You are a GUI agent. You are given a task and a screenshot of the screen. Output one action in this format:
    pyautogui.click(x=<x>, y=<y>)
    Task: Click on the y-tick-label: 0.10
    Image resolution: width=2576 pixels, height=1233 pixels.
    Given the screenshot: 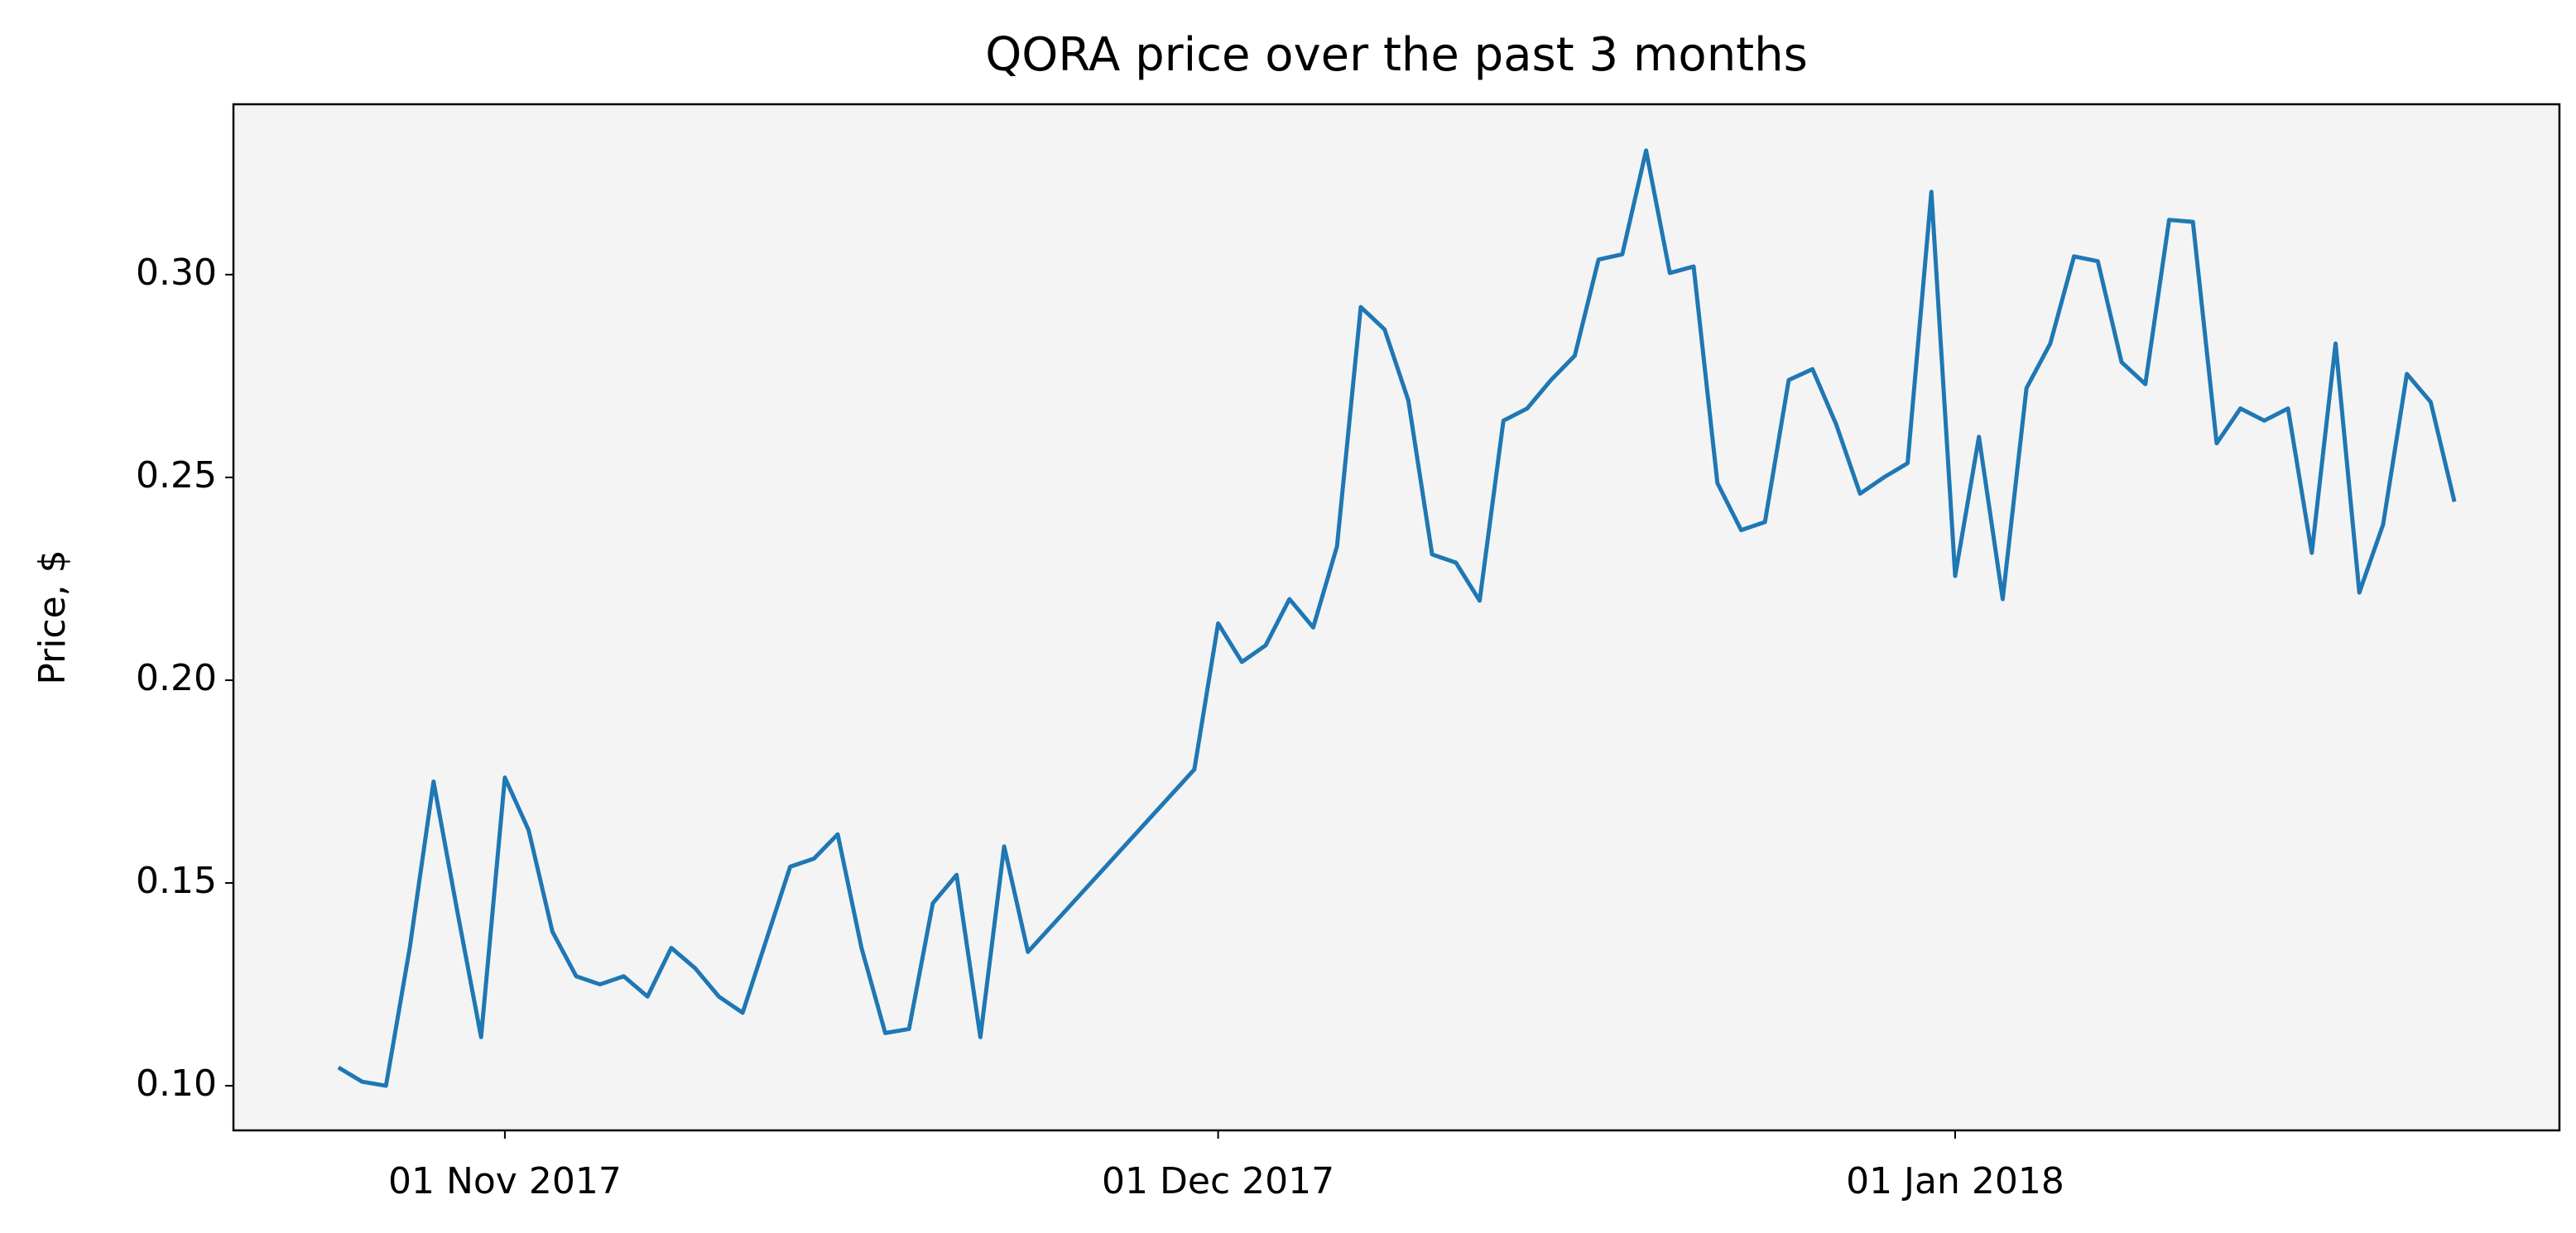 What is the action you would take?
    pyautogui.click(x=176, y=1084)
    